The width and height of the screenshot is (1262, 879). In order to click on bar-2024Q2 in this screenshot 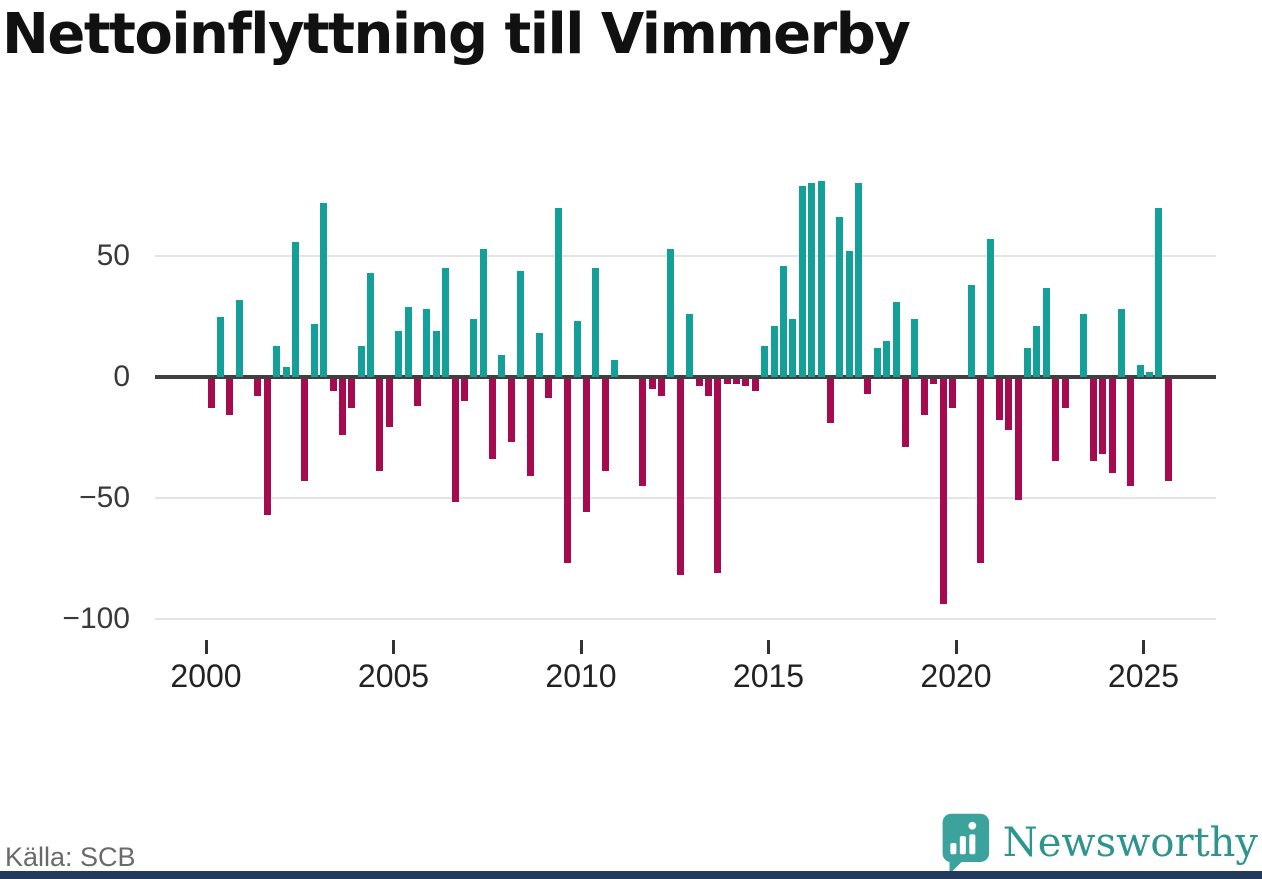, I will do `click(1121, 343)`.